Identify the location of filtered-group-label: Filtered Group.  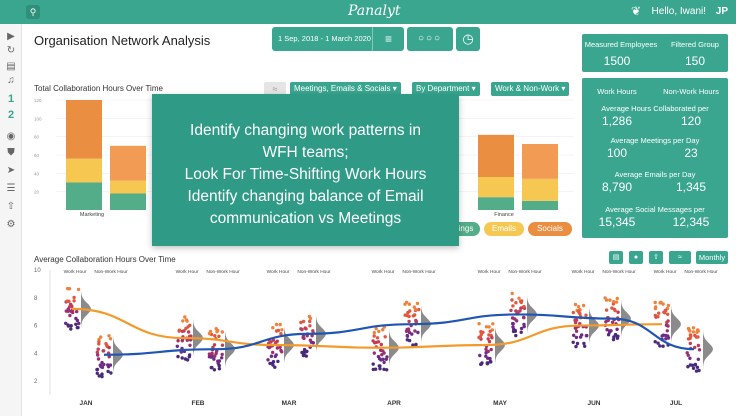
(695, 44).